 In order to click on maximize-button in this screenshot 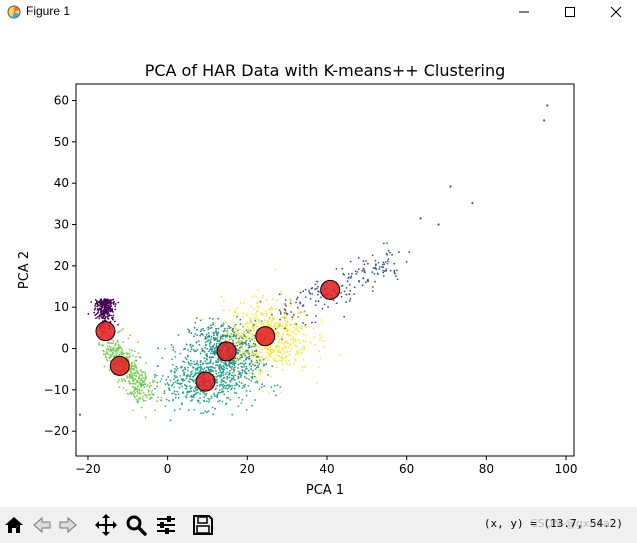, I will do `click(570, 12)`.